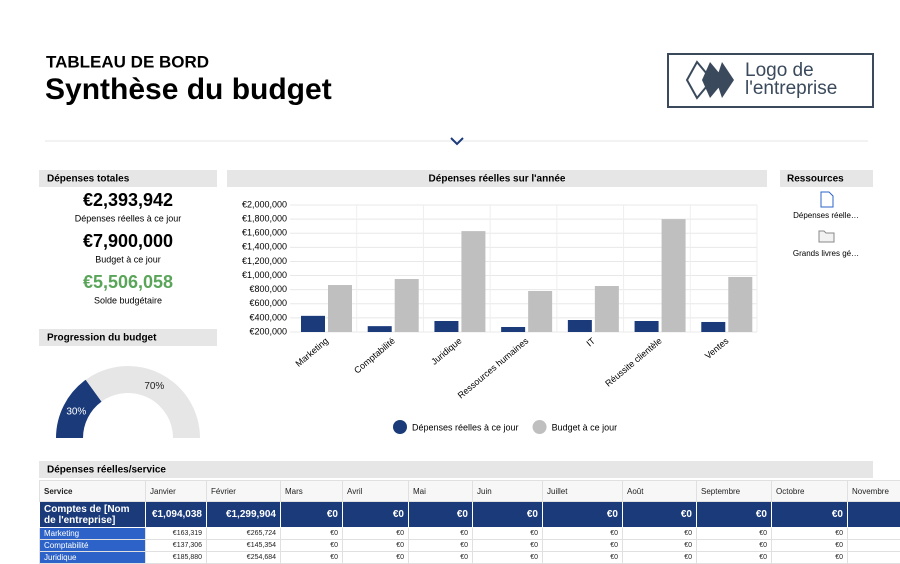  I want to click on metric-label: Solde budgétaire, so click(128, 300).